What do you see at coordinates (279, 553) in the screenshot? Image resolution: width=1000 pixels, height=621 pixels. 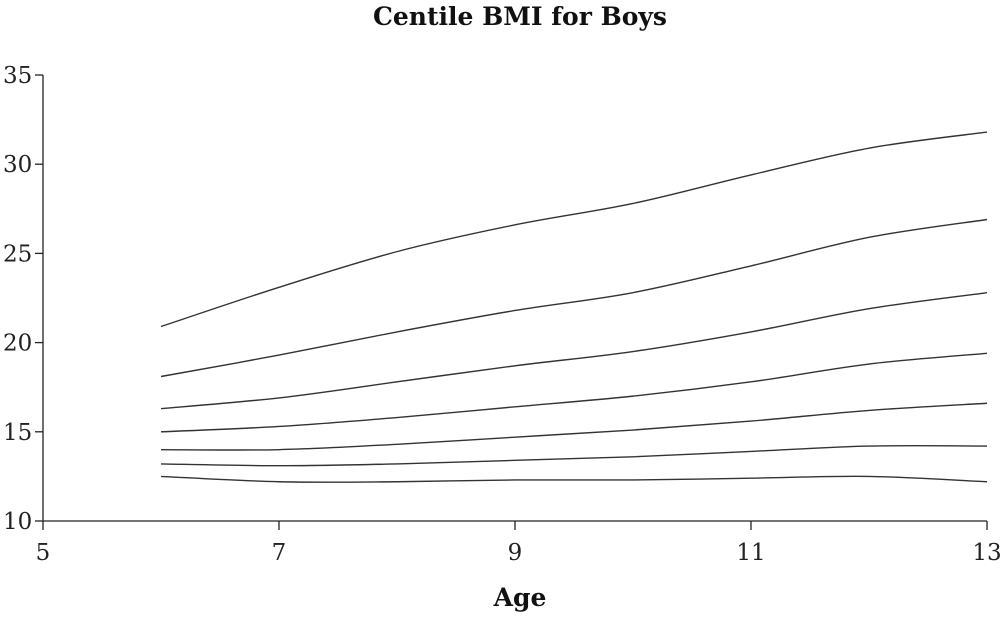 I see `x-tick-label: 7` at bounding box center [279, 553].